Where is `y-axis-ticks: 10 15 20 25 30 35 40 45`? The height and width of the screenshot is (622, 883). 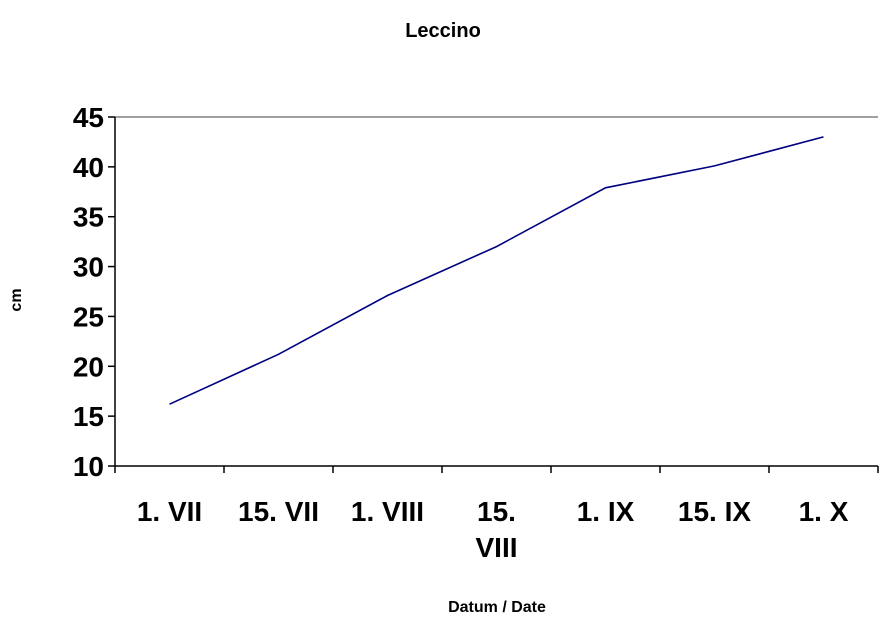
y-axis-ticks: 10 15 20 25 30 35 40 45 is located at coordinates (94, 292).